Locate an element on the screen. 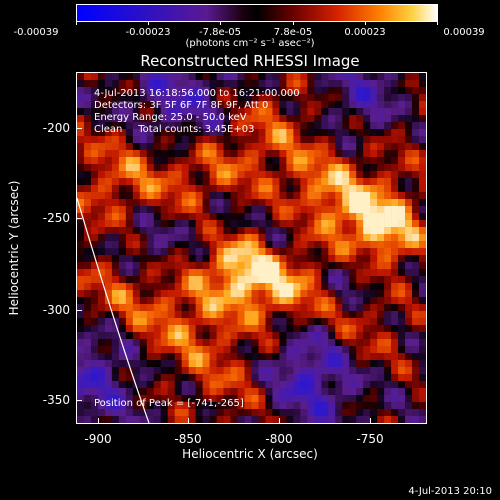 Image resolution: width=500 pixels, height=500 pixels. colorbar-tick-label: 0.00039 is located at coordinates (464, 32).